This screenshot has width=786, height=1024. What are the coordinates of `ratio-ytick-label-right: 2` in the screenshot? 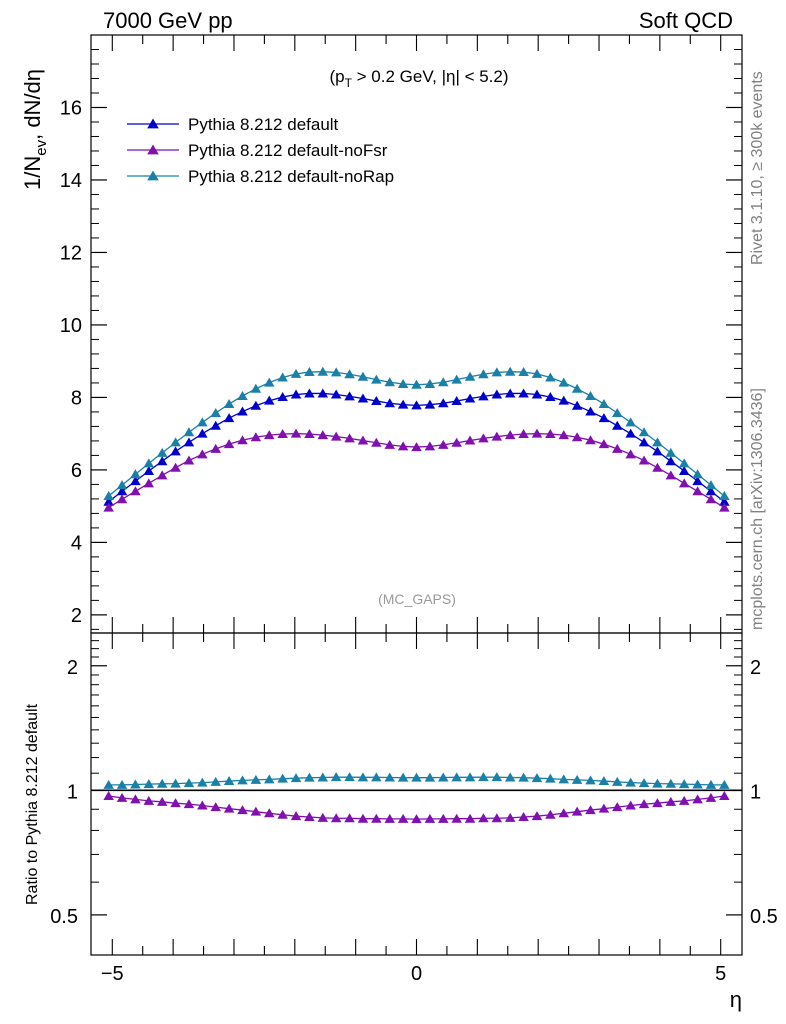 It's located at (755, 668).